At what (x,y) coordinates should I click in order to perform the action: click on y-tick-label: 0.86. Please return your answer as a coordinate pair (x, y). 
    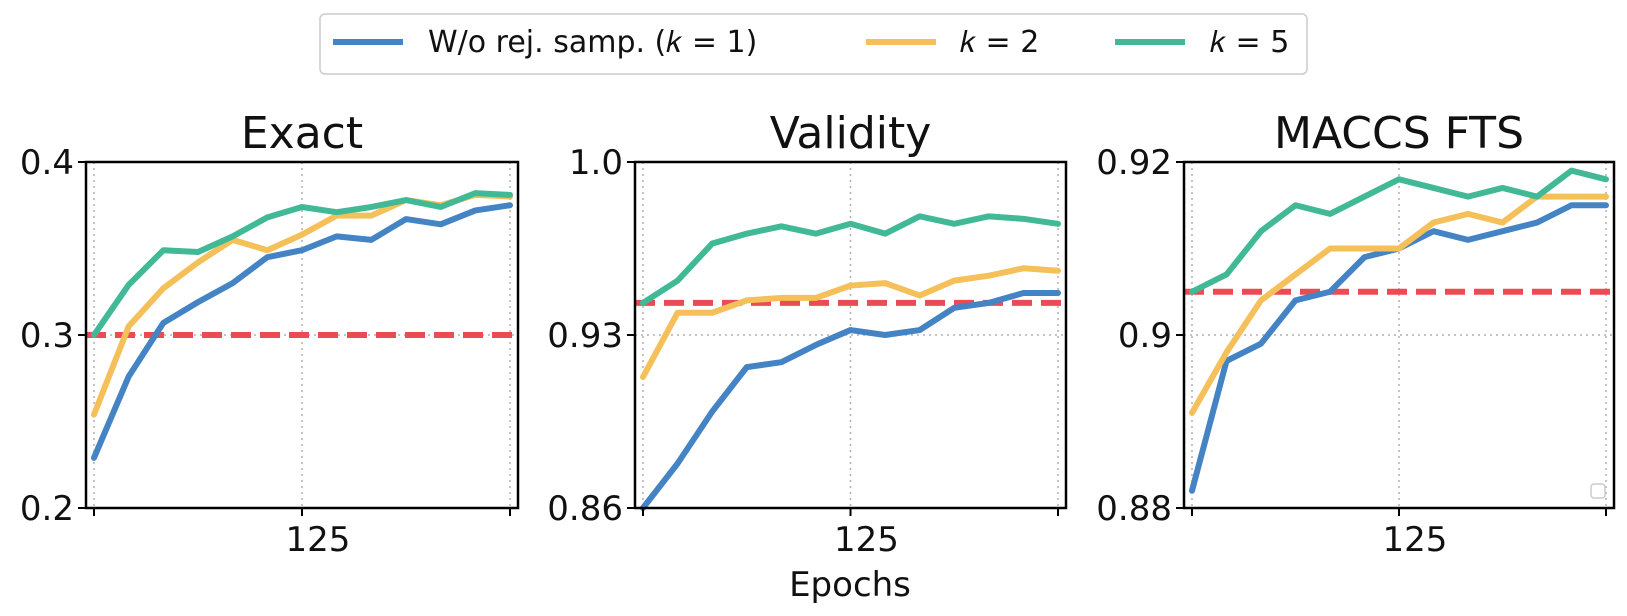
    Looking at the image, I should click on (585, 509).